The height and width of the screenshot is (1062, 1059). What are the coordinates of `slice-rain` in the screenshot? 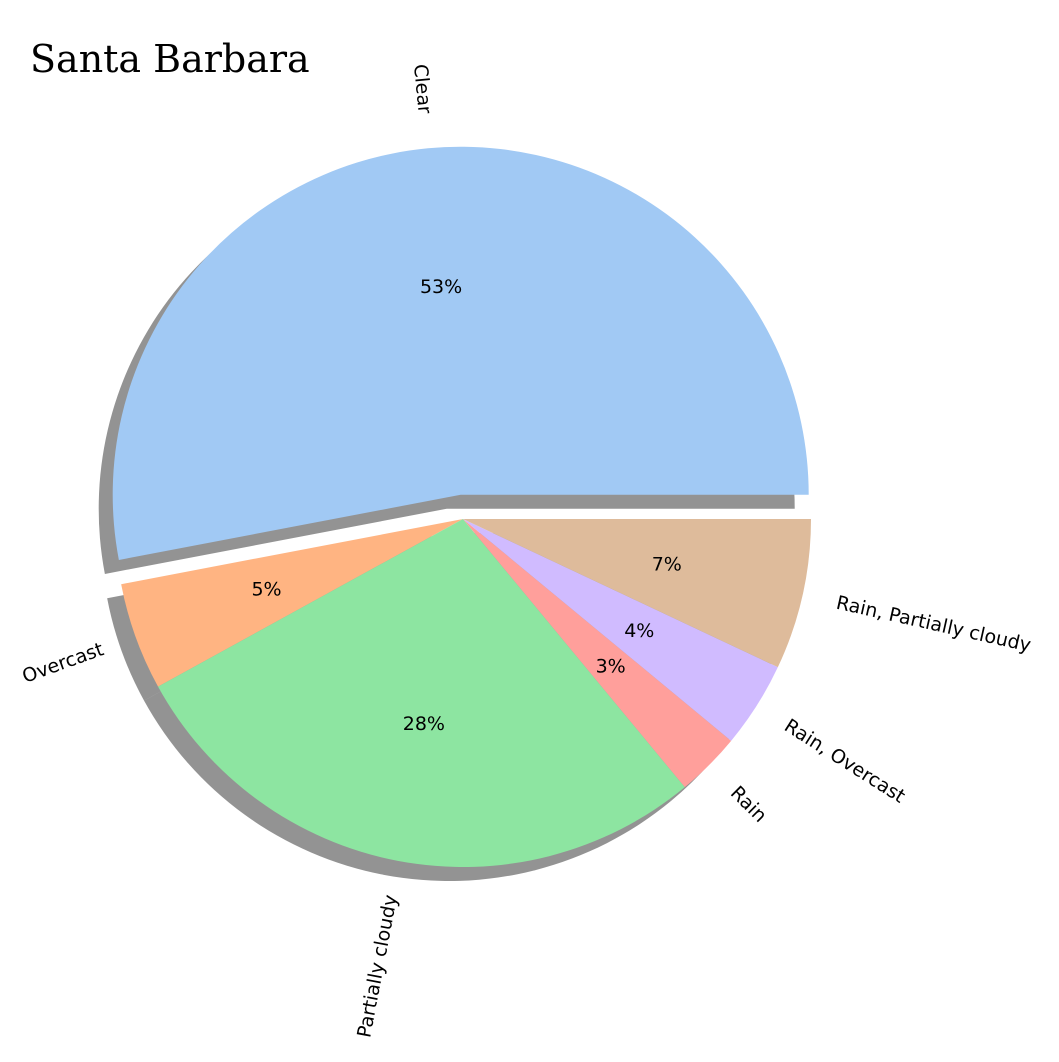 It's located at (597, 653).